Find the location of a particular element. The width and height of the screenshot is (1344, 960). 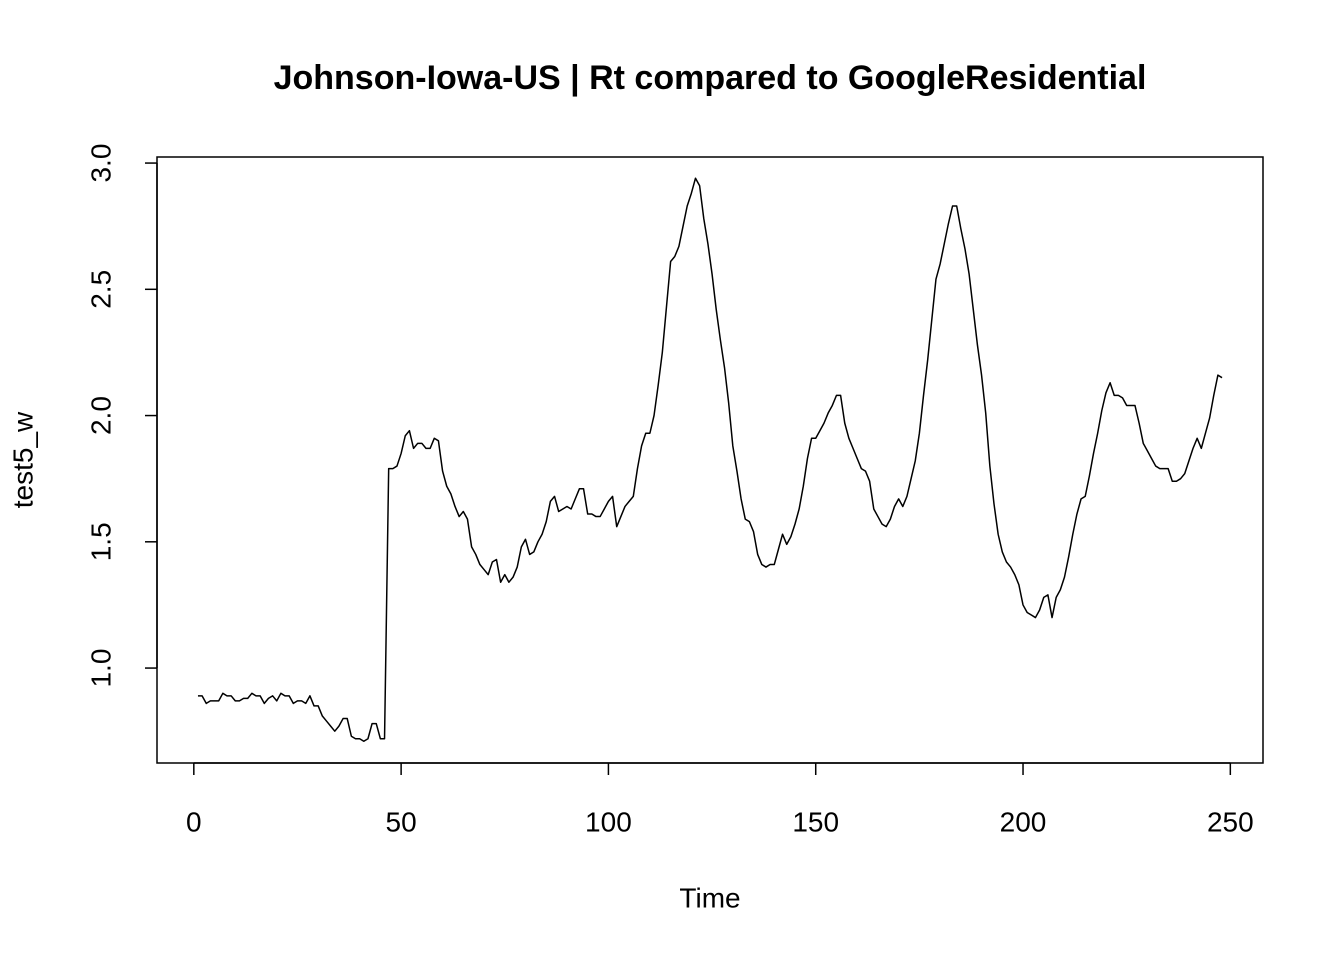

x-tick-label: 100 is located at coordinates (608, 821).